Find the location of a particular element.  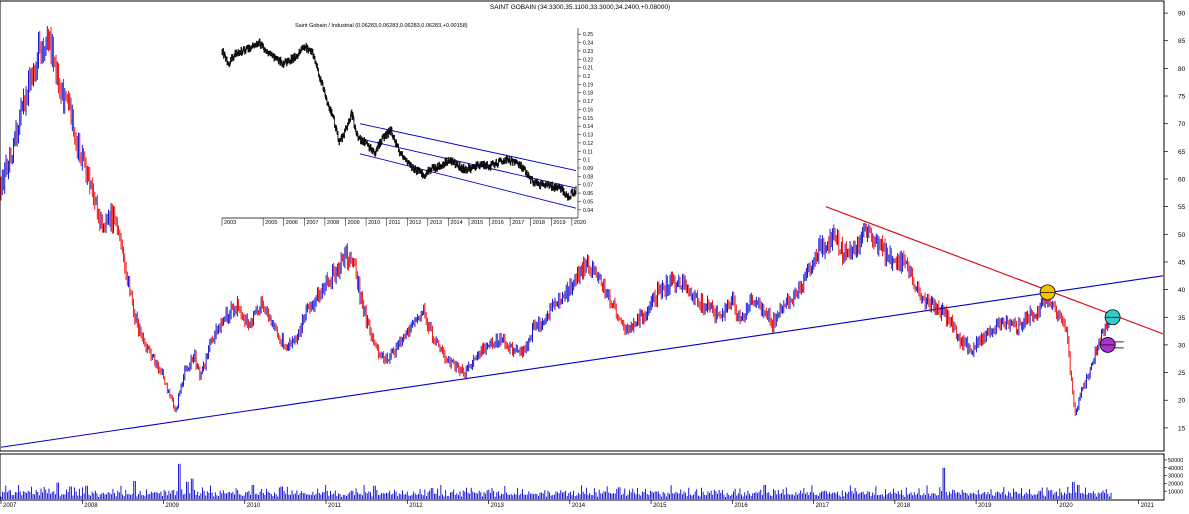

inset-channel-lines is located at coordinates (468, 166).